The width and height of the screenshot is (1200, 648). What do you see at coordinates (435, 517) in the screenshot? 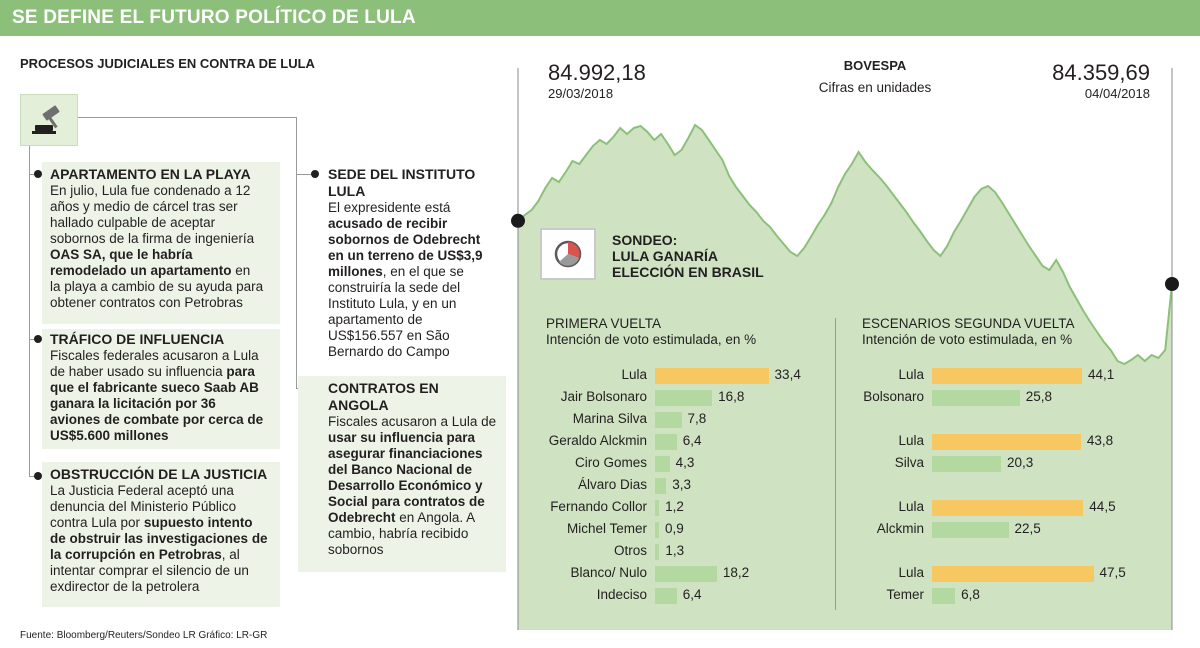
I see `card-text: en Angola. A` at bounding box center [435, 517].